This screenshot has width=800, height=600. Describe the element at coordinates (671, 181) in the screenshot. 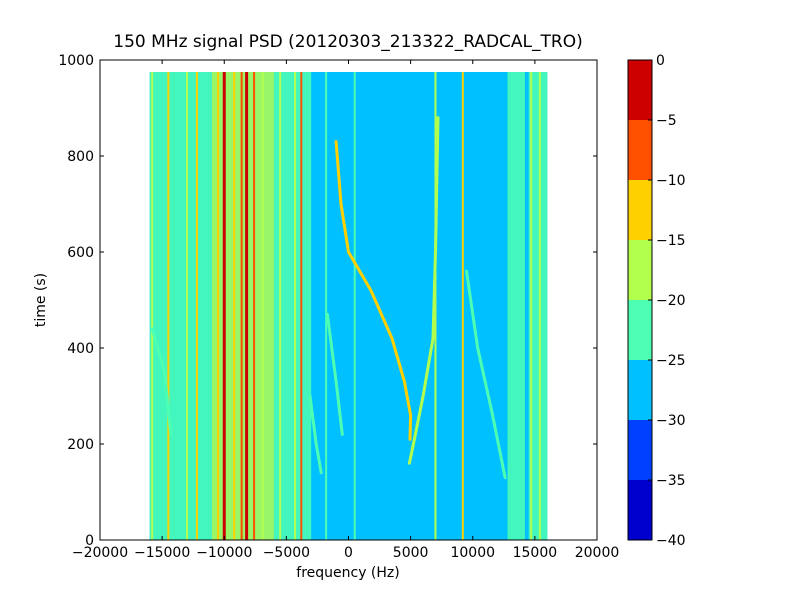

I see `colorbar-tick-label: −10` at that location.